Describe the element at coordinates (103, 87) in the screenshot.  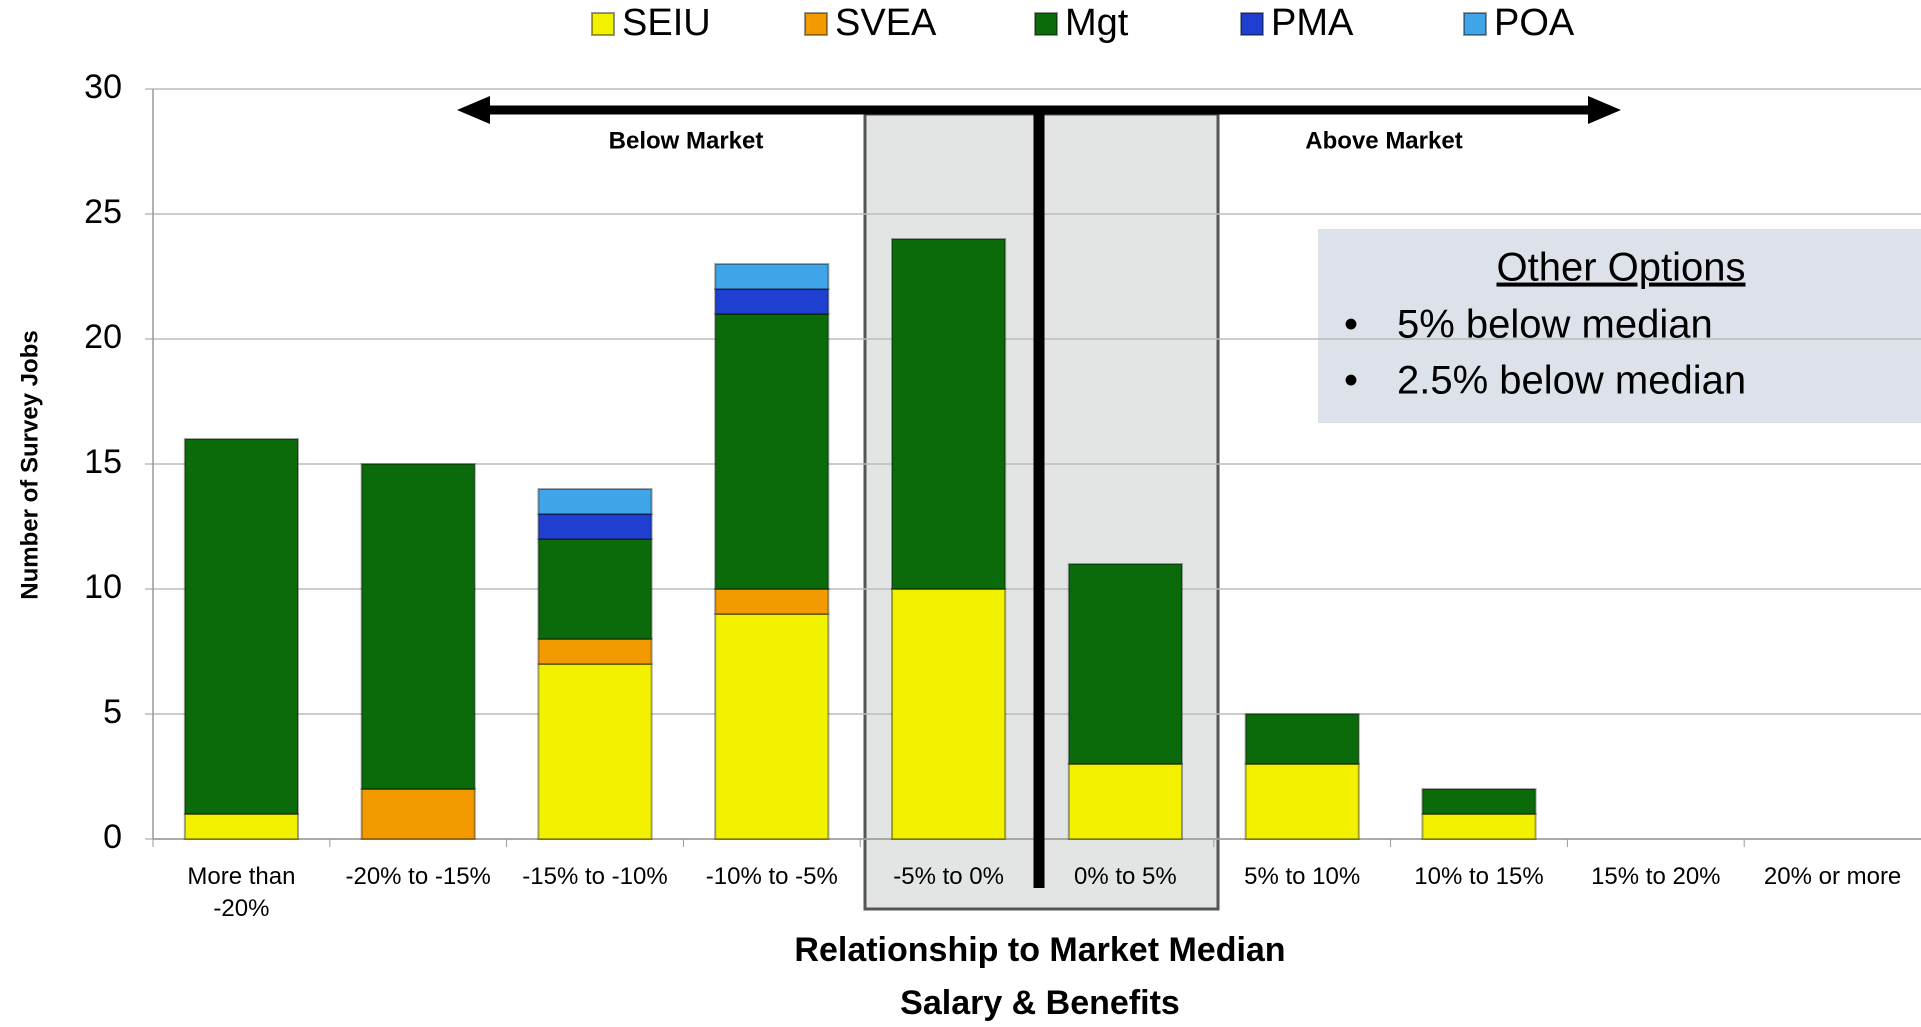
I see `y-tick-label: 30` at that location.